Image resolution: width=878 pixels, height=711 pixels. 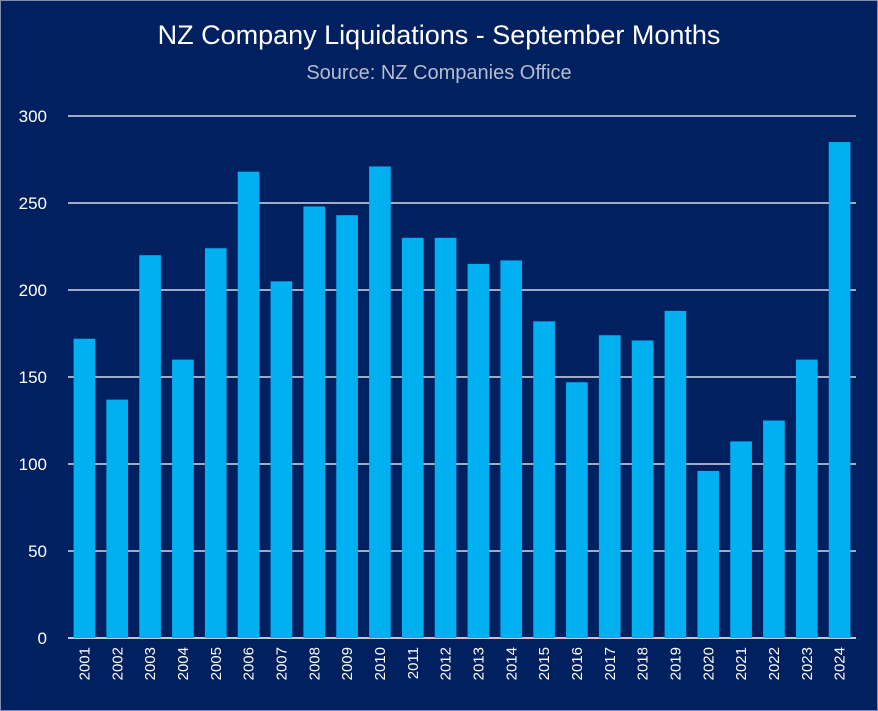 What do you see at coordinates (774, 663) in the screenshot?
I see `x-tick-label: 2022` at bounding box center [774, 663].